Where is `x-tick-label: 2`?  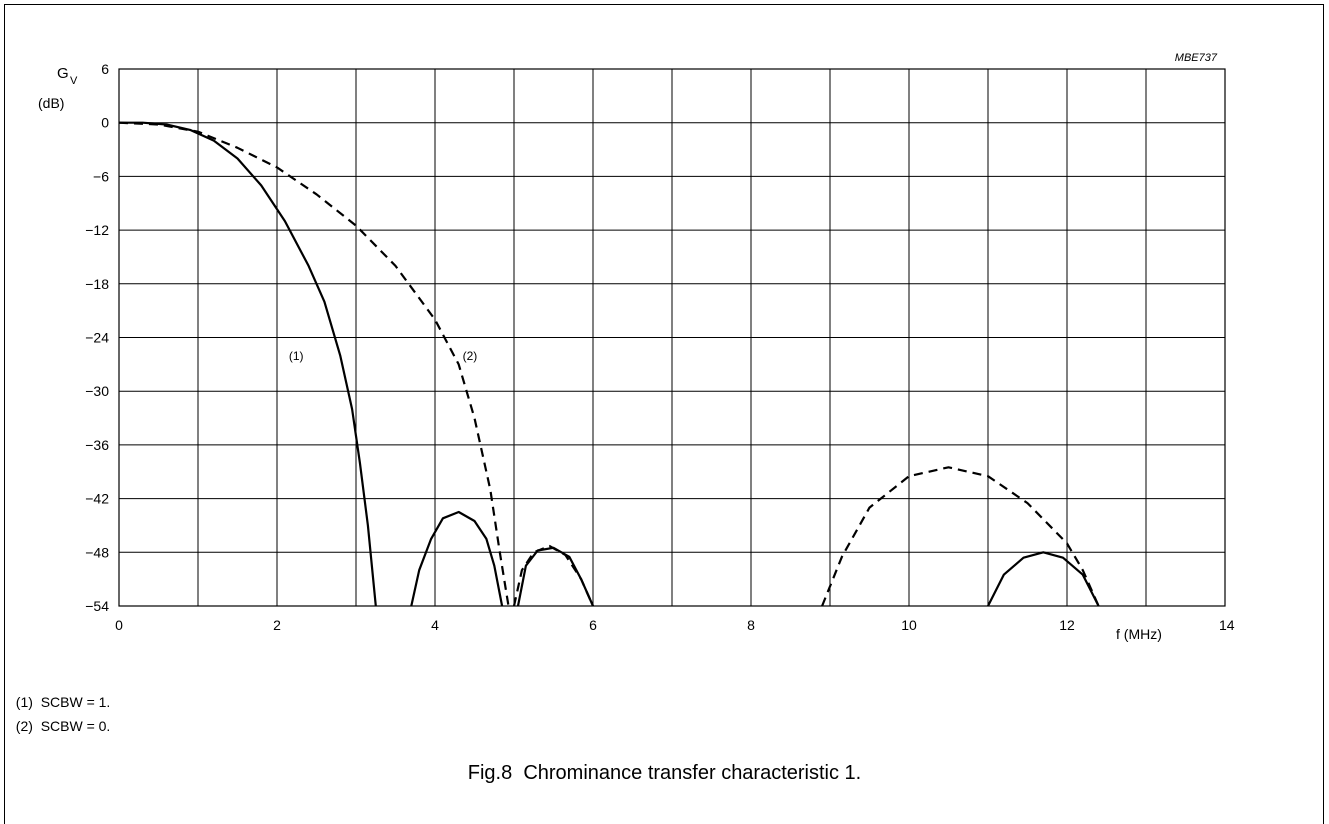 x-tick-label: 2 is located at coordinates (277, 625).